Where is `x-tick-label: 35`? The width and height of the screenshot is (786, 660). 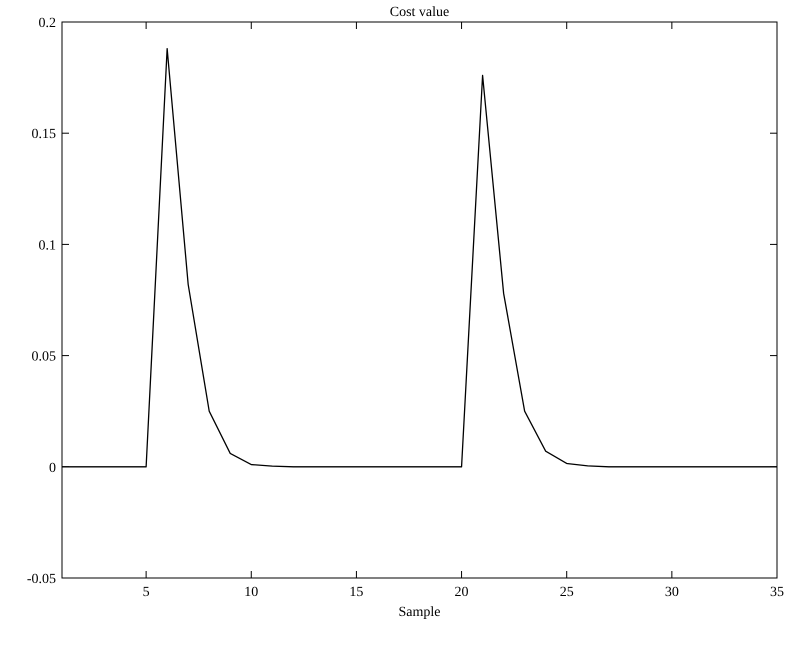 x-tick-label: 35 is located at coordinates (777, 592).